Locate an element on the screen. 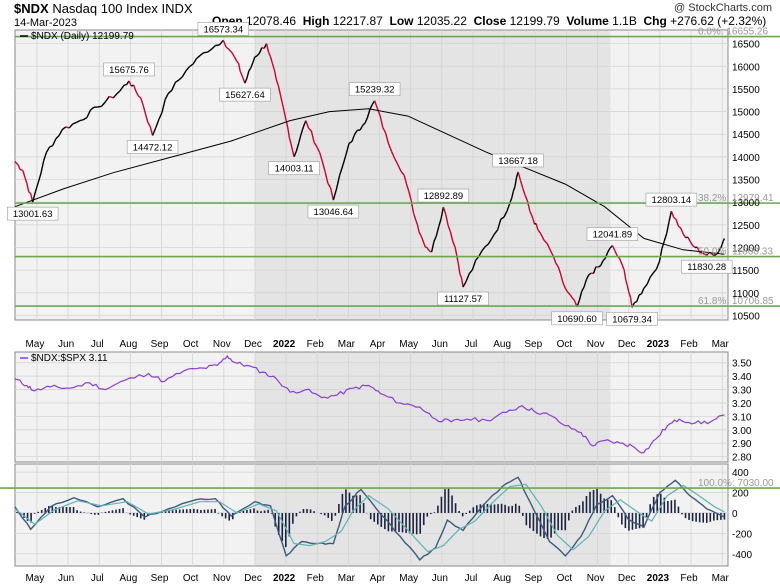 The width and height of the screenshot is (780, 586). x-tick-label-upper: Sep is located at coordinates (160, 344).